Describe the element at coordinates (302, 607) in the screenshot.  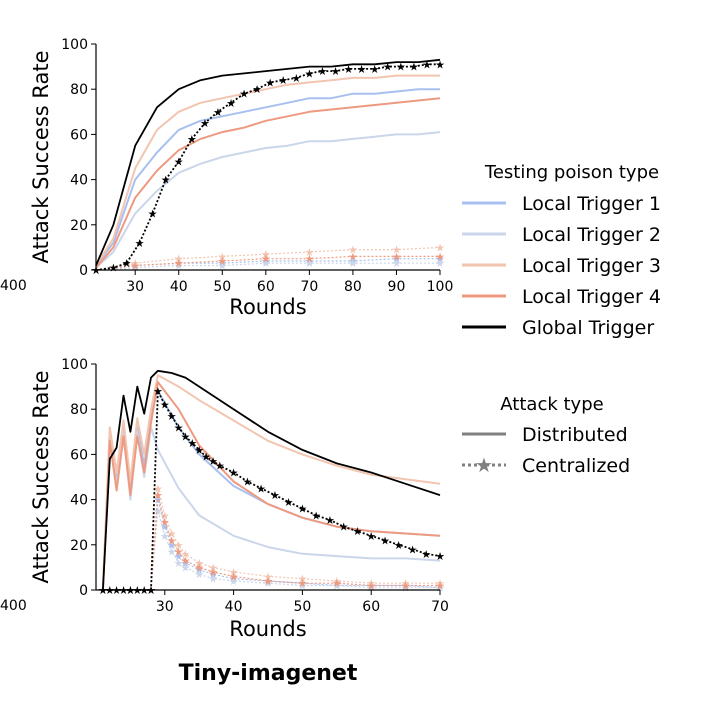
I see `bottom-x-tick-label: 50` at that location.